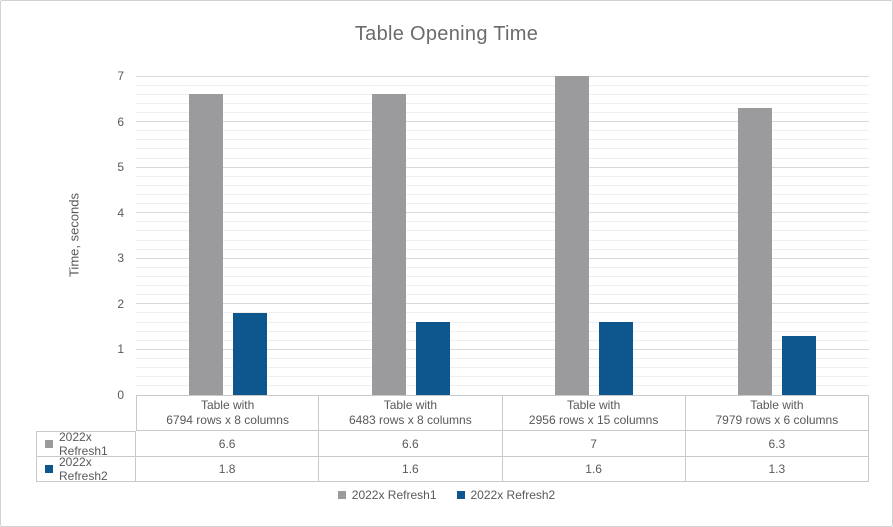 This screenshot has height=527, width=893. I want to click on legend-item: 2022x Refresh2, so click(506, 495).